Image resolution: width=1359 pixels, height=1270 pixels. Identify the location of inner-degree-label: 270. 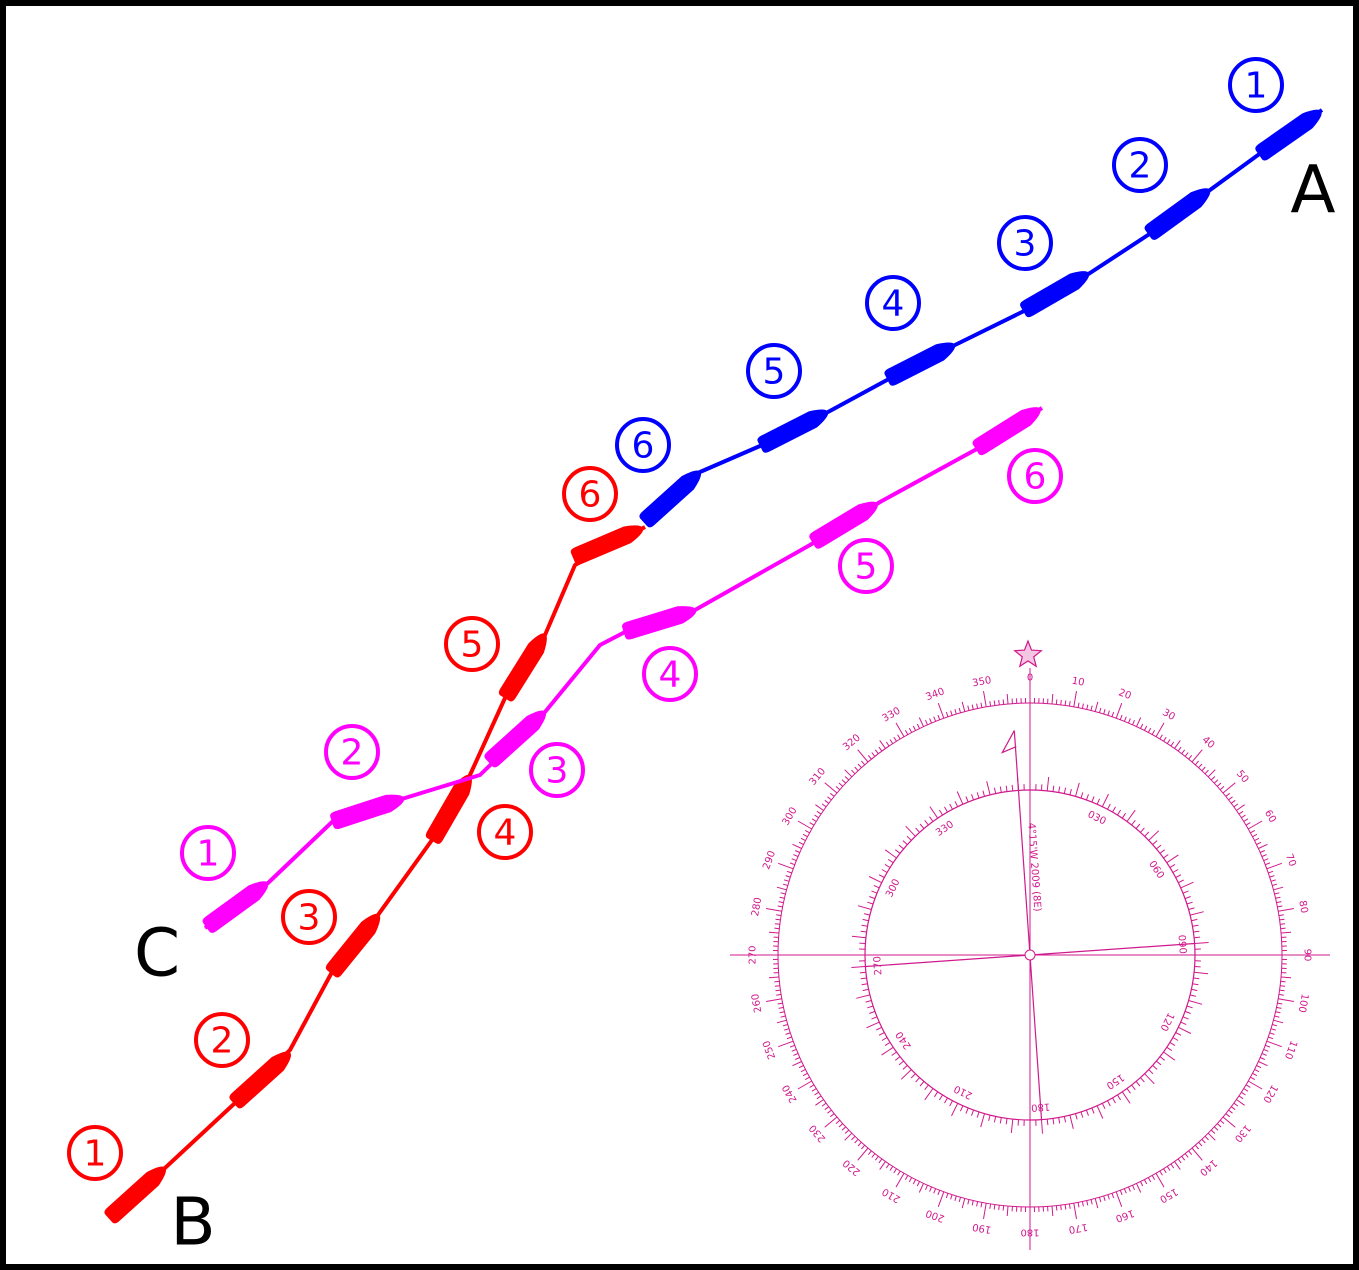
(878, 966).